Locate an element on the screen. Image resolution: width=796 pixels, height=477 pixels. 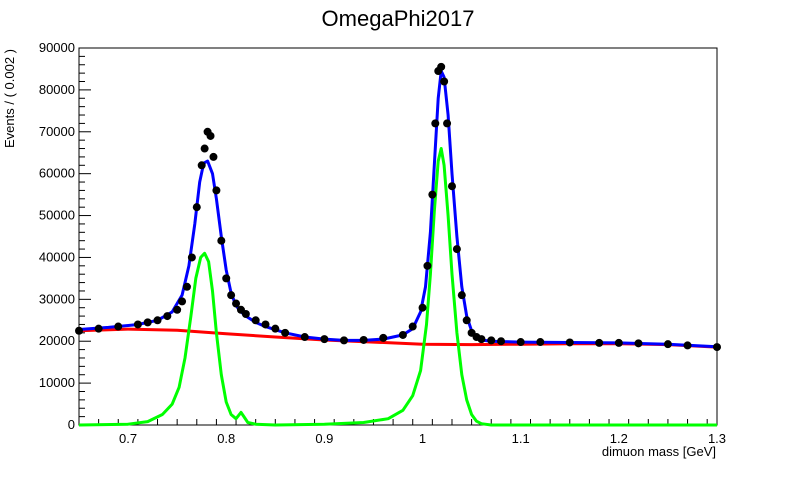
y-tick-label: 60000 is located at coordinates (57, 173).